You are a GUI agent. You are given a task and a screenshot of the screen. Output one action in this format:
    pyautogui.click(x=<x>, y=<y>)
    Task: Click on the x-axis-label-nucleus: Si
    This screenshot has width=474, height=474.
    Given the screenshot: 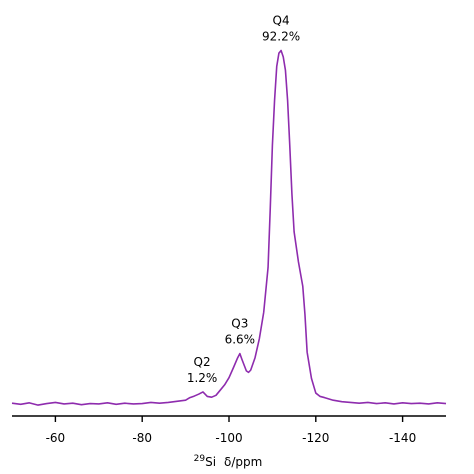 What is the action you would take?
    pyautogui.click(x=210, y=462)
    